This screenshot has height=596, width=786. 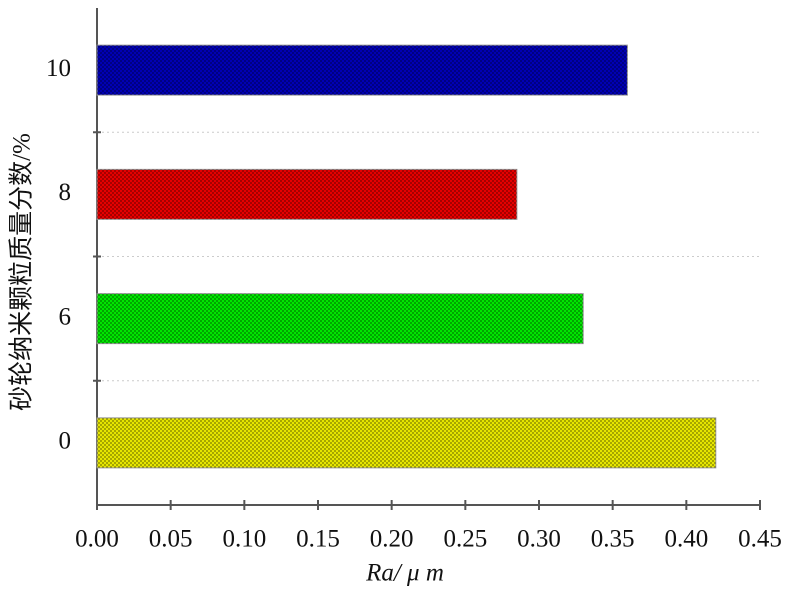 I want to click on x-tick-label: 0.05, so click(x=171, y=539).